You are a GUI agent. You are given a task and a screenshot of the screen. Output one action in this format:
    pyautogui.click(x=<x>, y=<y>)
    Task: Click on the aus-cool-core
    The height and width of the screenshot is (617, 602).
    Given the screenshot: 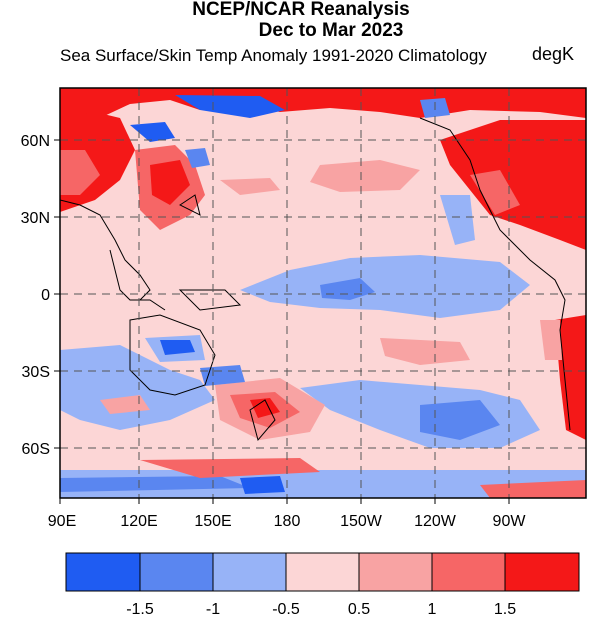 What is the action you would take?
    pyautogui.click(x=177, y=347)
    